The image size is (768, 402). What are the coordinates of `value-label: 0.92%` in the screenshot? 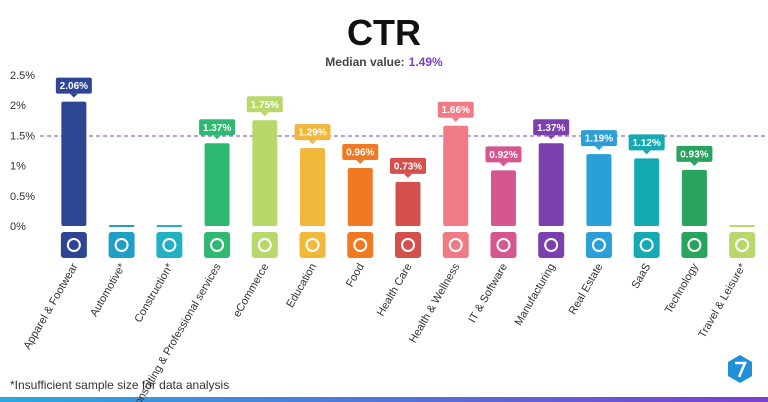 It's located at (503, 155).